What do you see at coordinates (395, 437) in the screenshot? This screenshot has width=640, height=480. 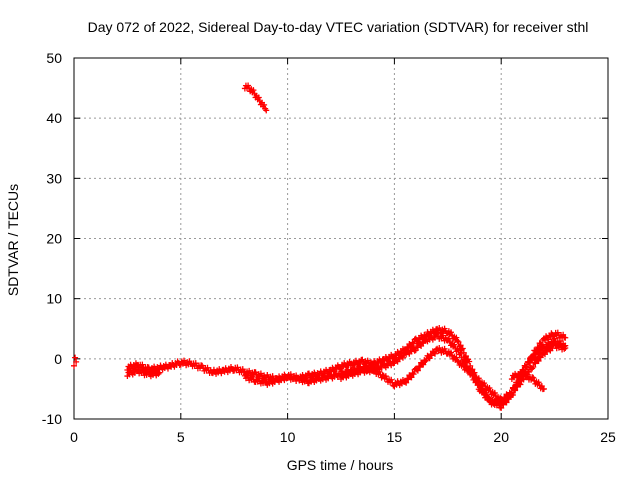 I see `x-tick-label: 15` at bounding box center [395, 437].